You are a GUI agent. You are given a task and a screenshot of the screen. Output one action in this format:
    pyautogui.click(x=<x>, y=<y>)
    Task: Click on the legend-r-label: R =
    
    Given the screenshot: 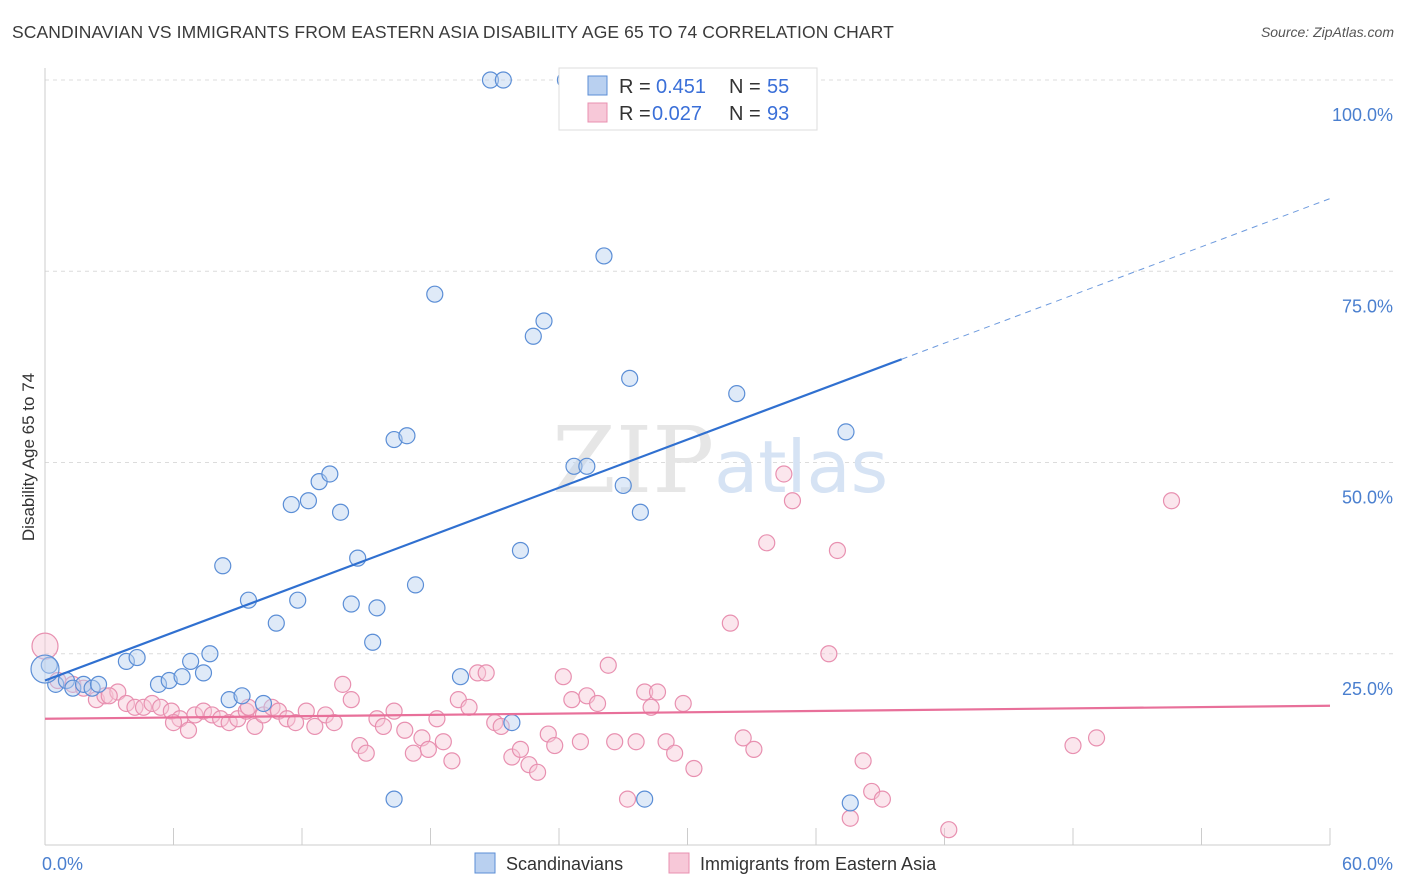 What is the action you would take?
    pyautogui.click(x=635, y=87)
    